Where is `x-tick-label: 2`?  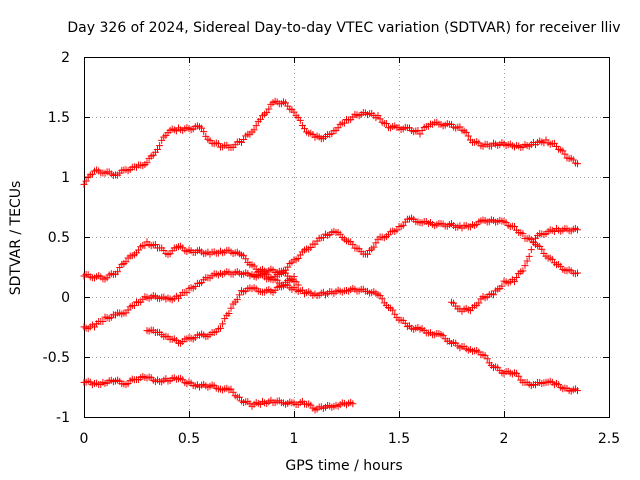
x-tick-label: 2 is located at coordinates (504, 439).